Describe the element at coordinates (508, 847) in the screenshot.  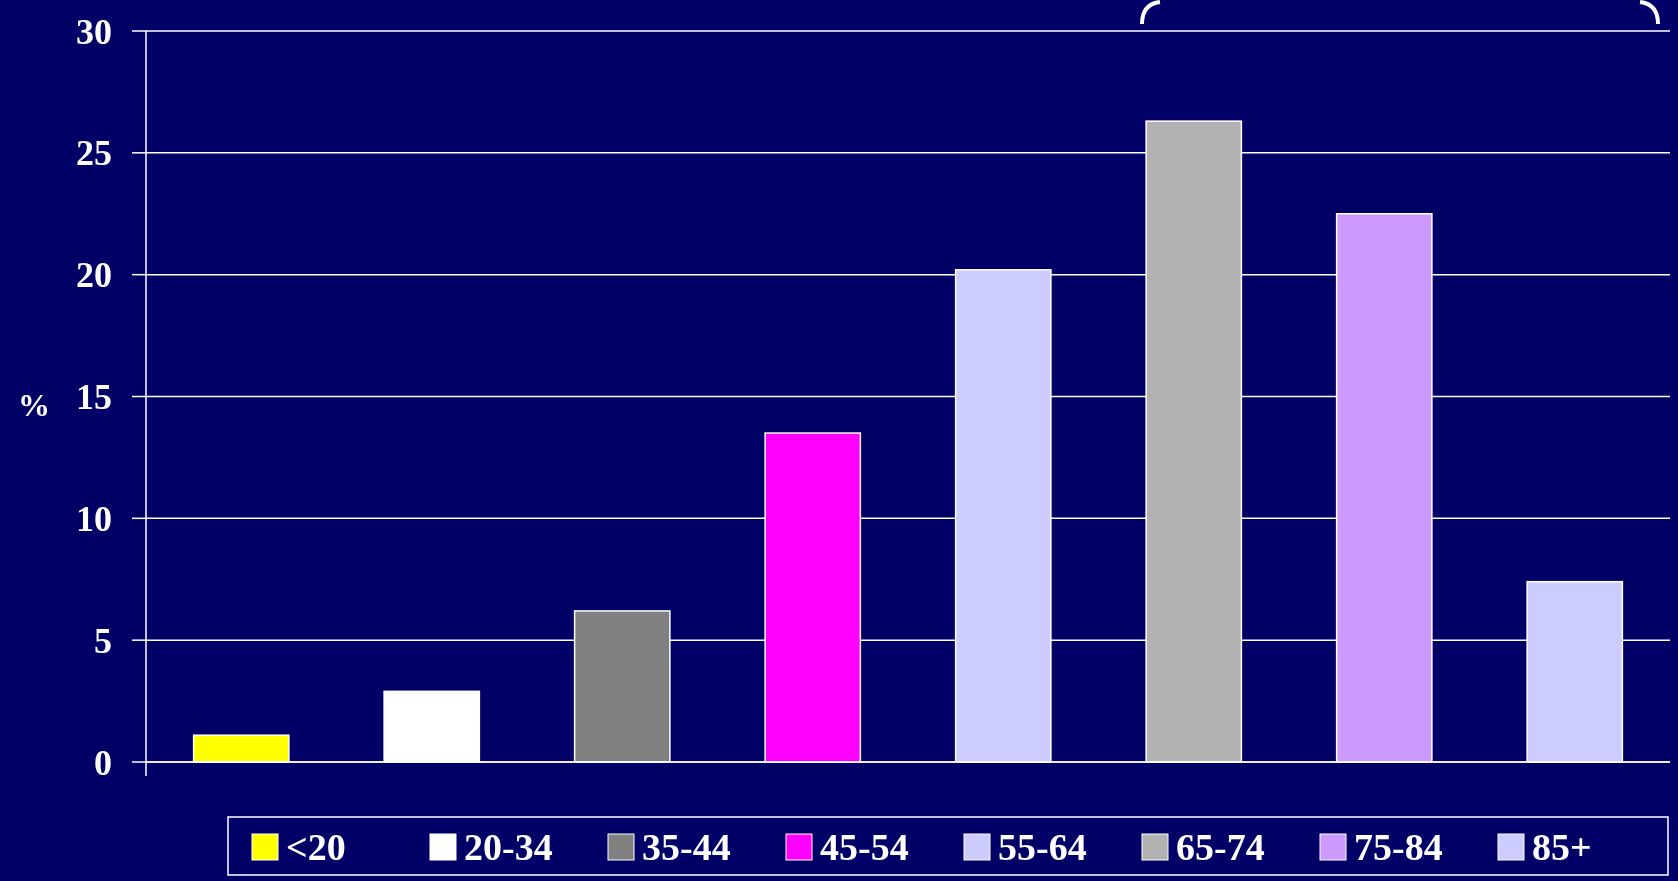
I see `legend-label: 20-34` at that location.